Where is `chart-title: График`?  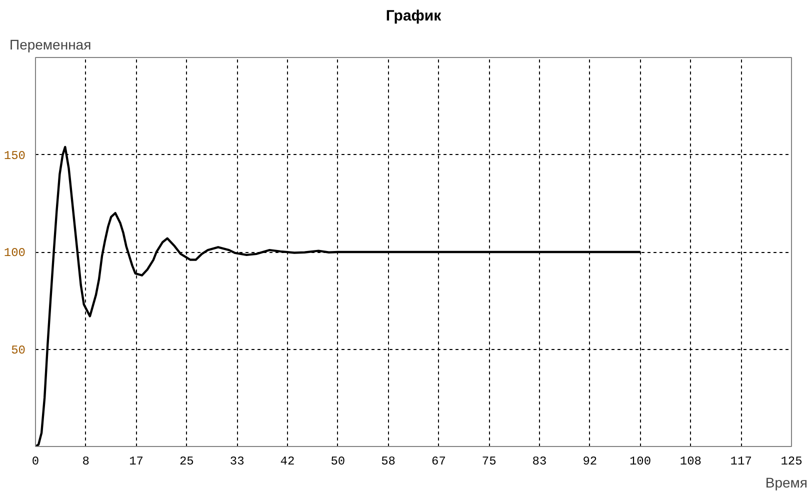
chart-title: График is located at coordinates (414, 16).